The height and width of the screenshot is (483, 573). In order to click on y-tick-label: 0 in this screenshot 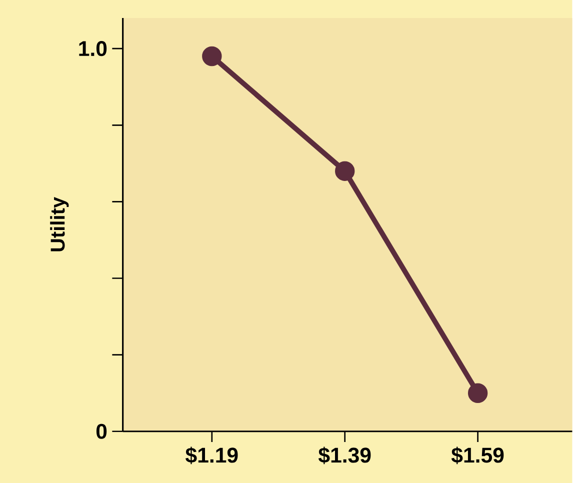, I will do `click(101, 431)`.